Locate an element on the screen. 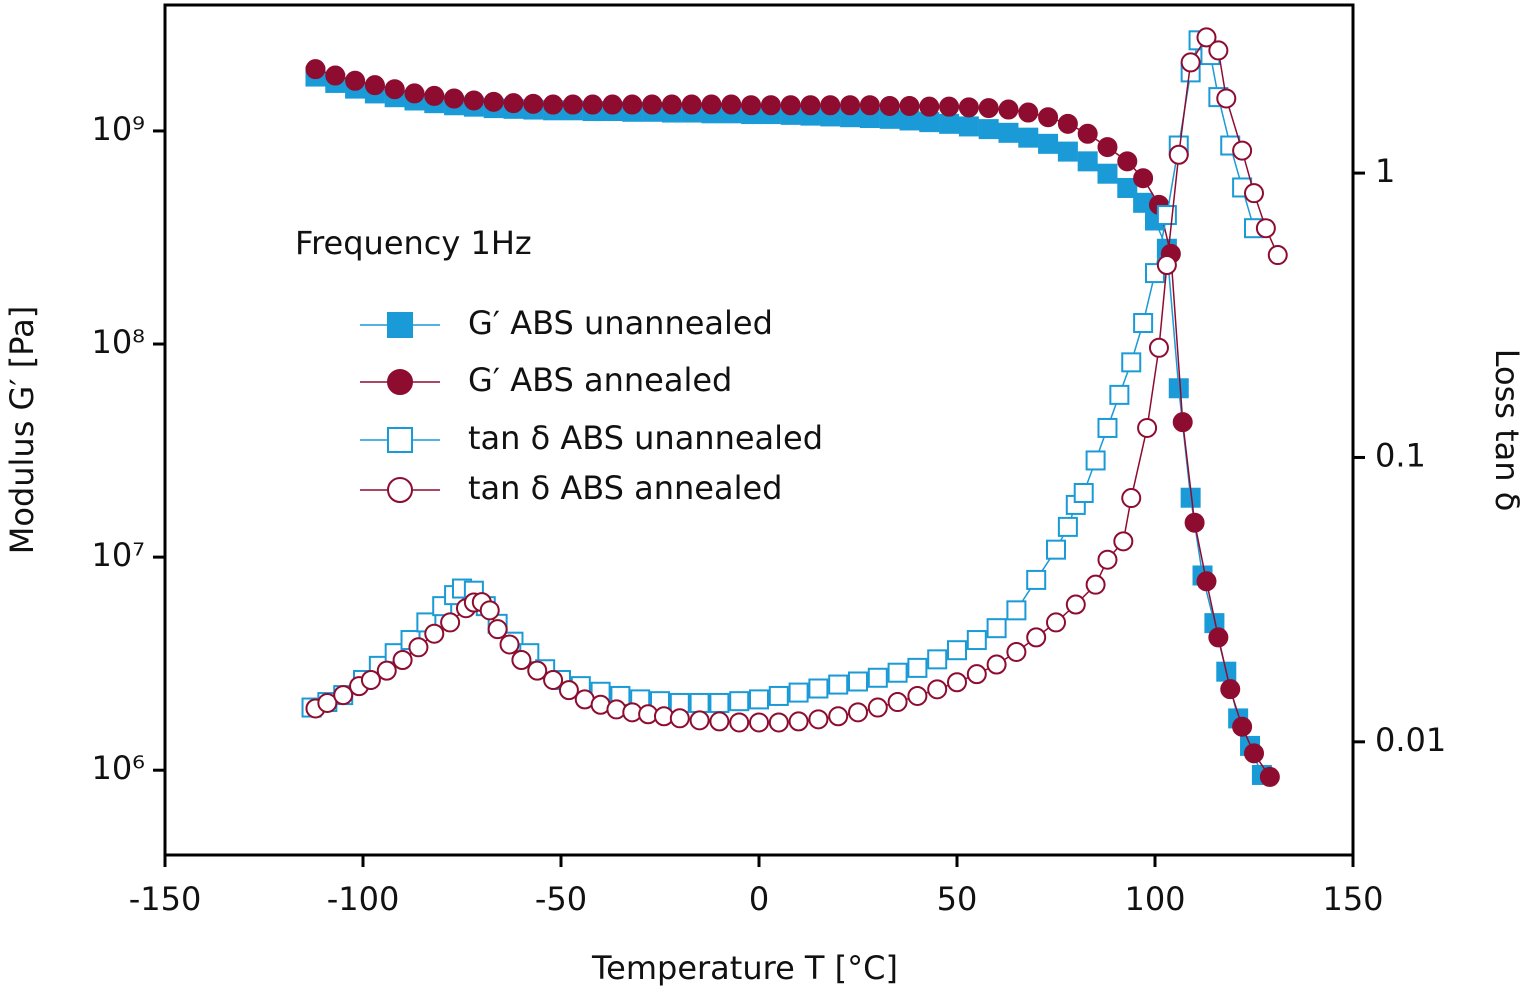  legend-label: G′ ABS annealed is located at coordinates (600, 380).